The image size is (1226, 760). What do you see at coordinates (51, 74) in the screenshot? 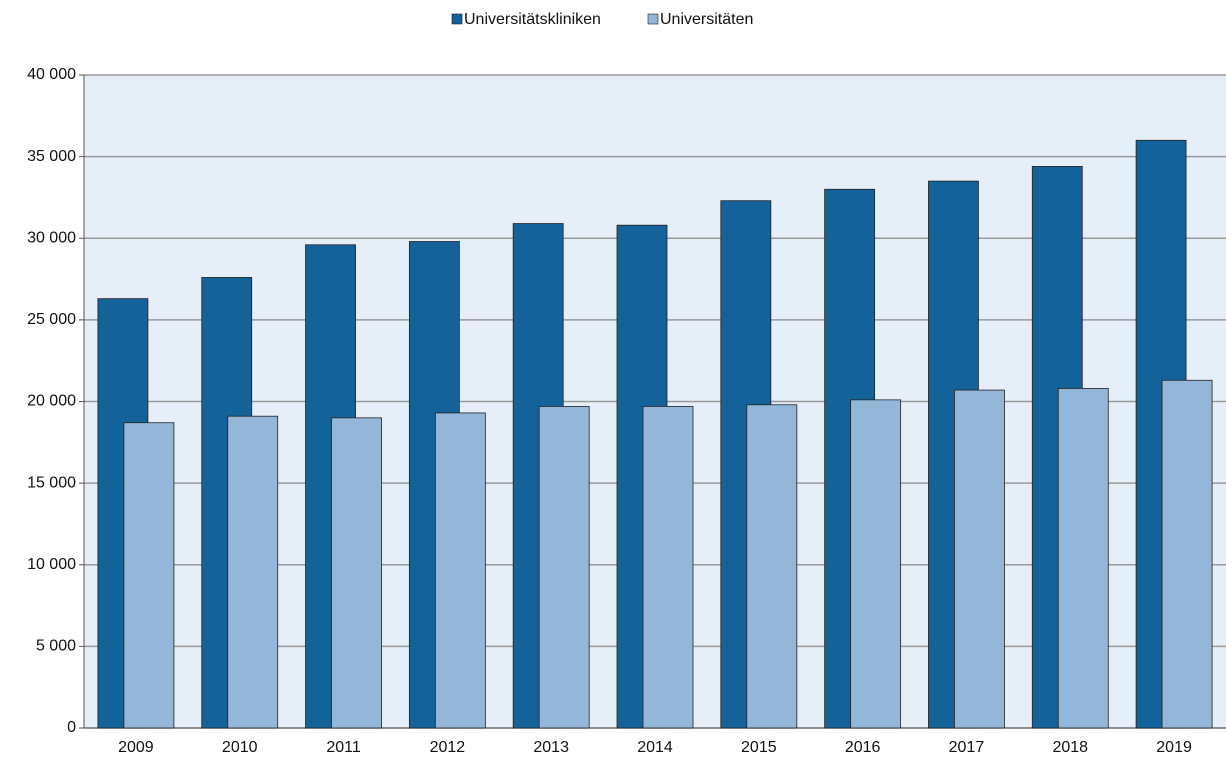
I see `y-tick-label: 40 000` at bounding box center [51, 74].